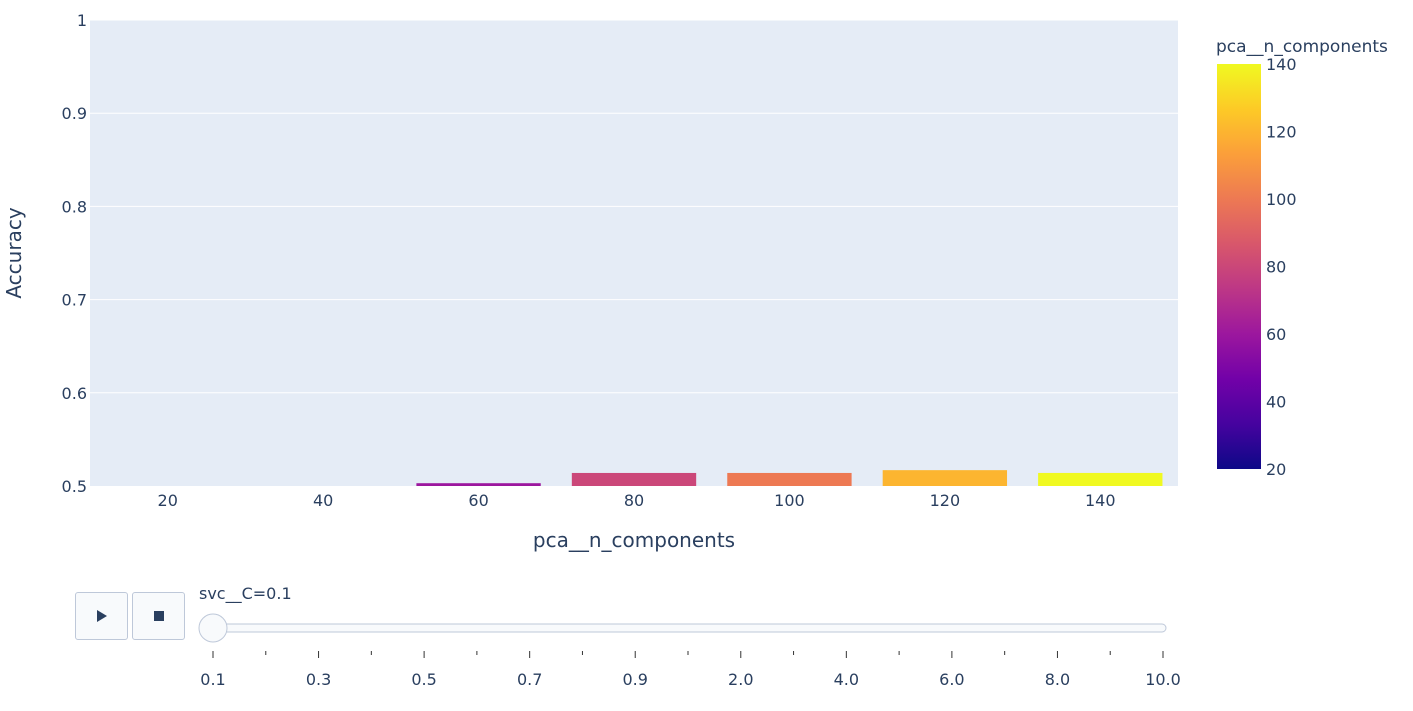 Image resolution: width=1413 pixels, height=711 pixels. Describe the element at coordinates (1302, 47) in the screenshot. I see `colorbar-title: pca__n_components` at that location.